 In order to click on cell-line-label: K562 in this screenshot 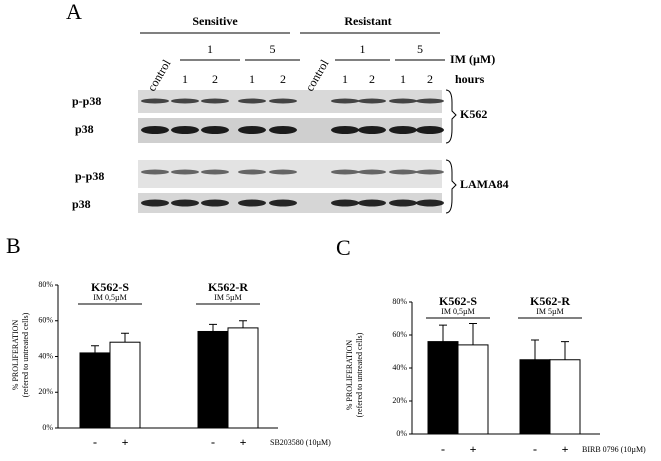, I will do `click(473, 114)`.